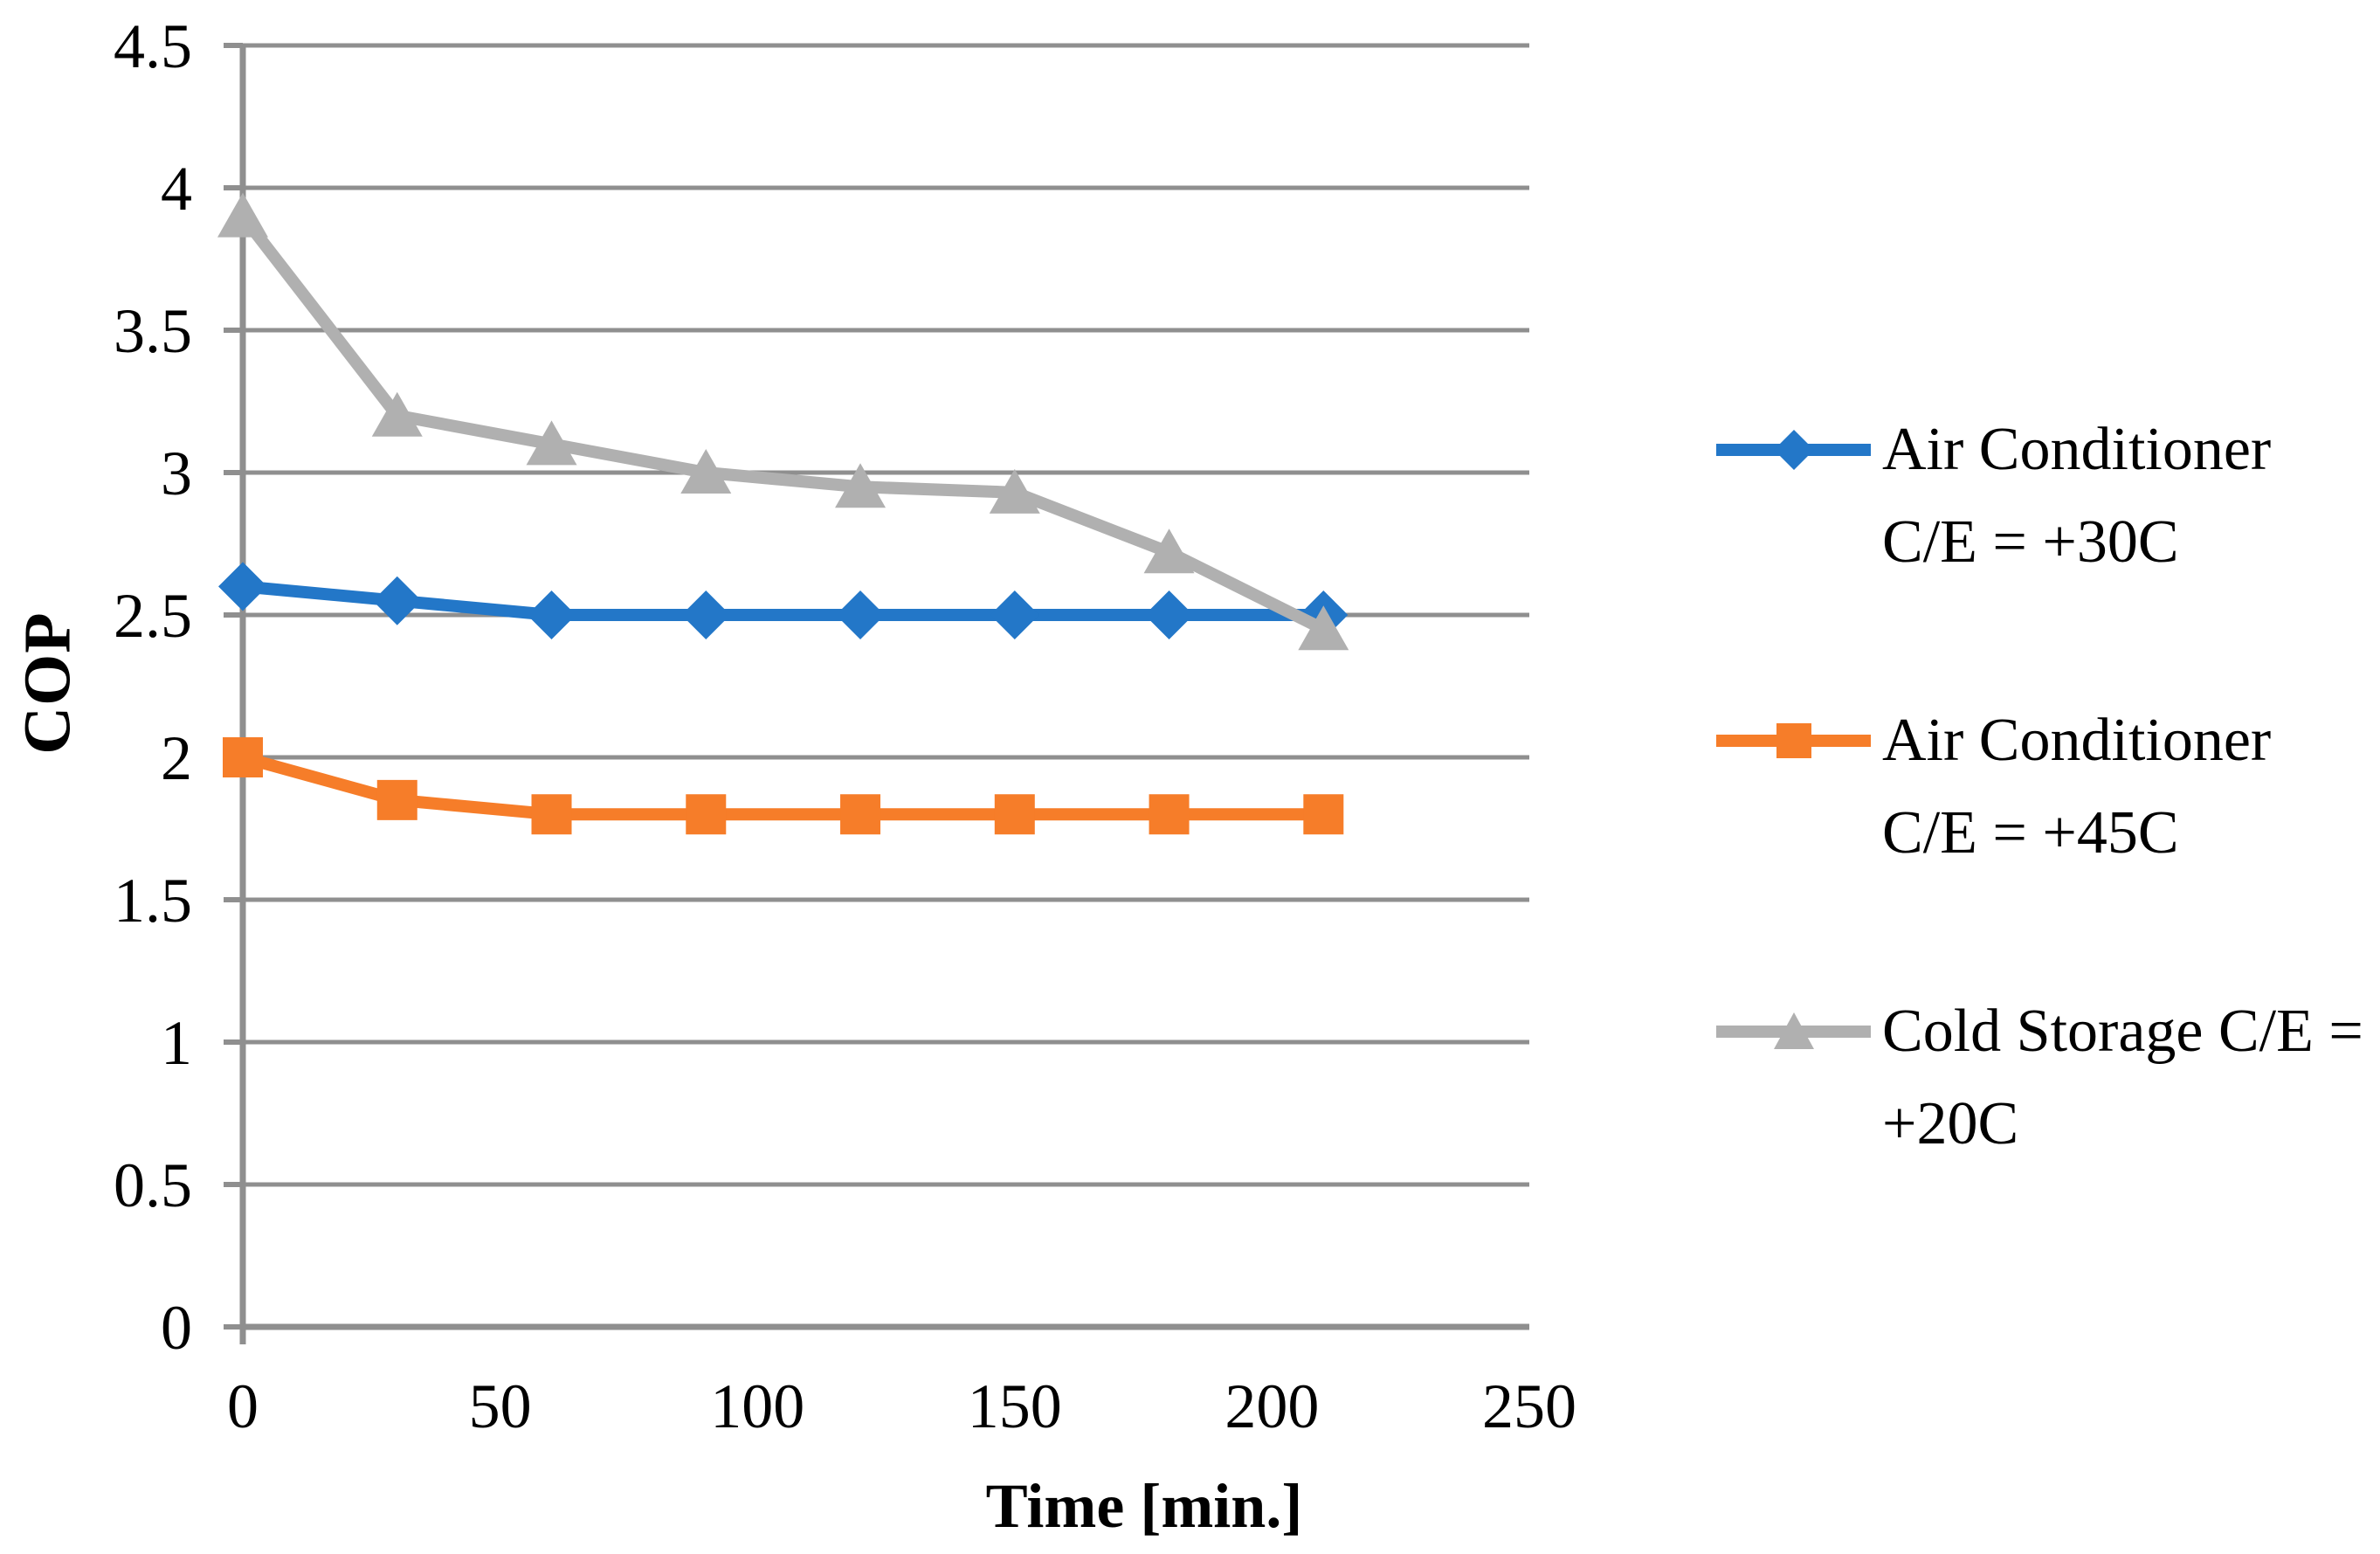 This screenshot has width=2380, height=1554. Describe the element at coordinates (47, 683) in the screenshot. I see `y-axis-title: COP` at that location.